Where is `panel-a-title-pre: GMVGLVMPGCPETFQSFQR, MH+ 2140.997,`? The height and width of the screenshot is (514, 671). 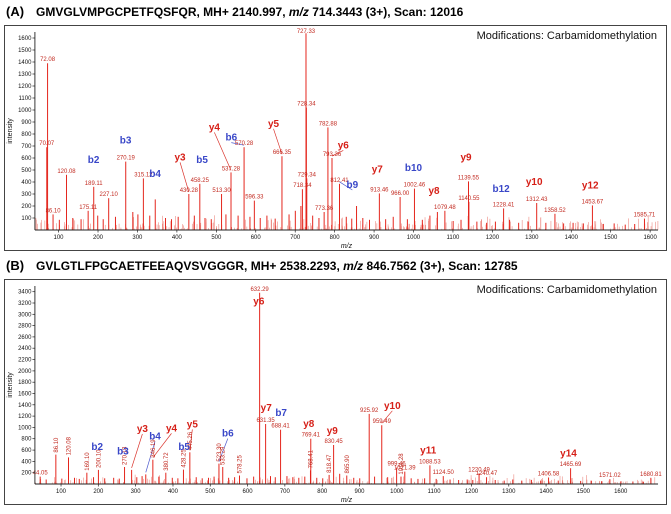 panel-a-title-pre: GMVGLVMPGCPETFQSFQR, MH+ 2140.997, is located at coordinates (162, 12).